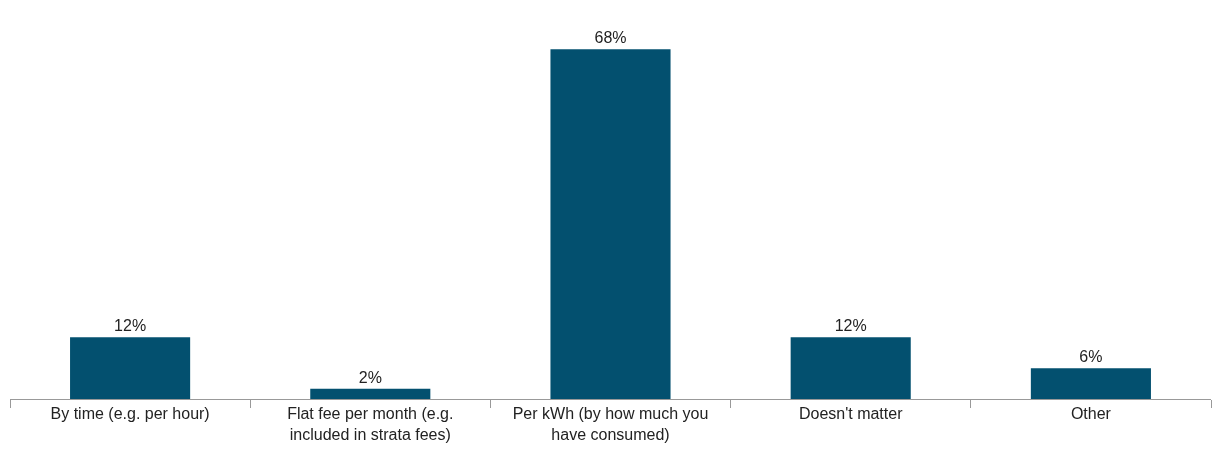 The image size is (1221, 459). What do you see at coordinates (610, 424) in the screenshot?
I see `x-tick-label: Per kWh (by how much you have consumed)` at bounding box center [610, 424].